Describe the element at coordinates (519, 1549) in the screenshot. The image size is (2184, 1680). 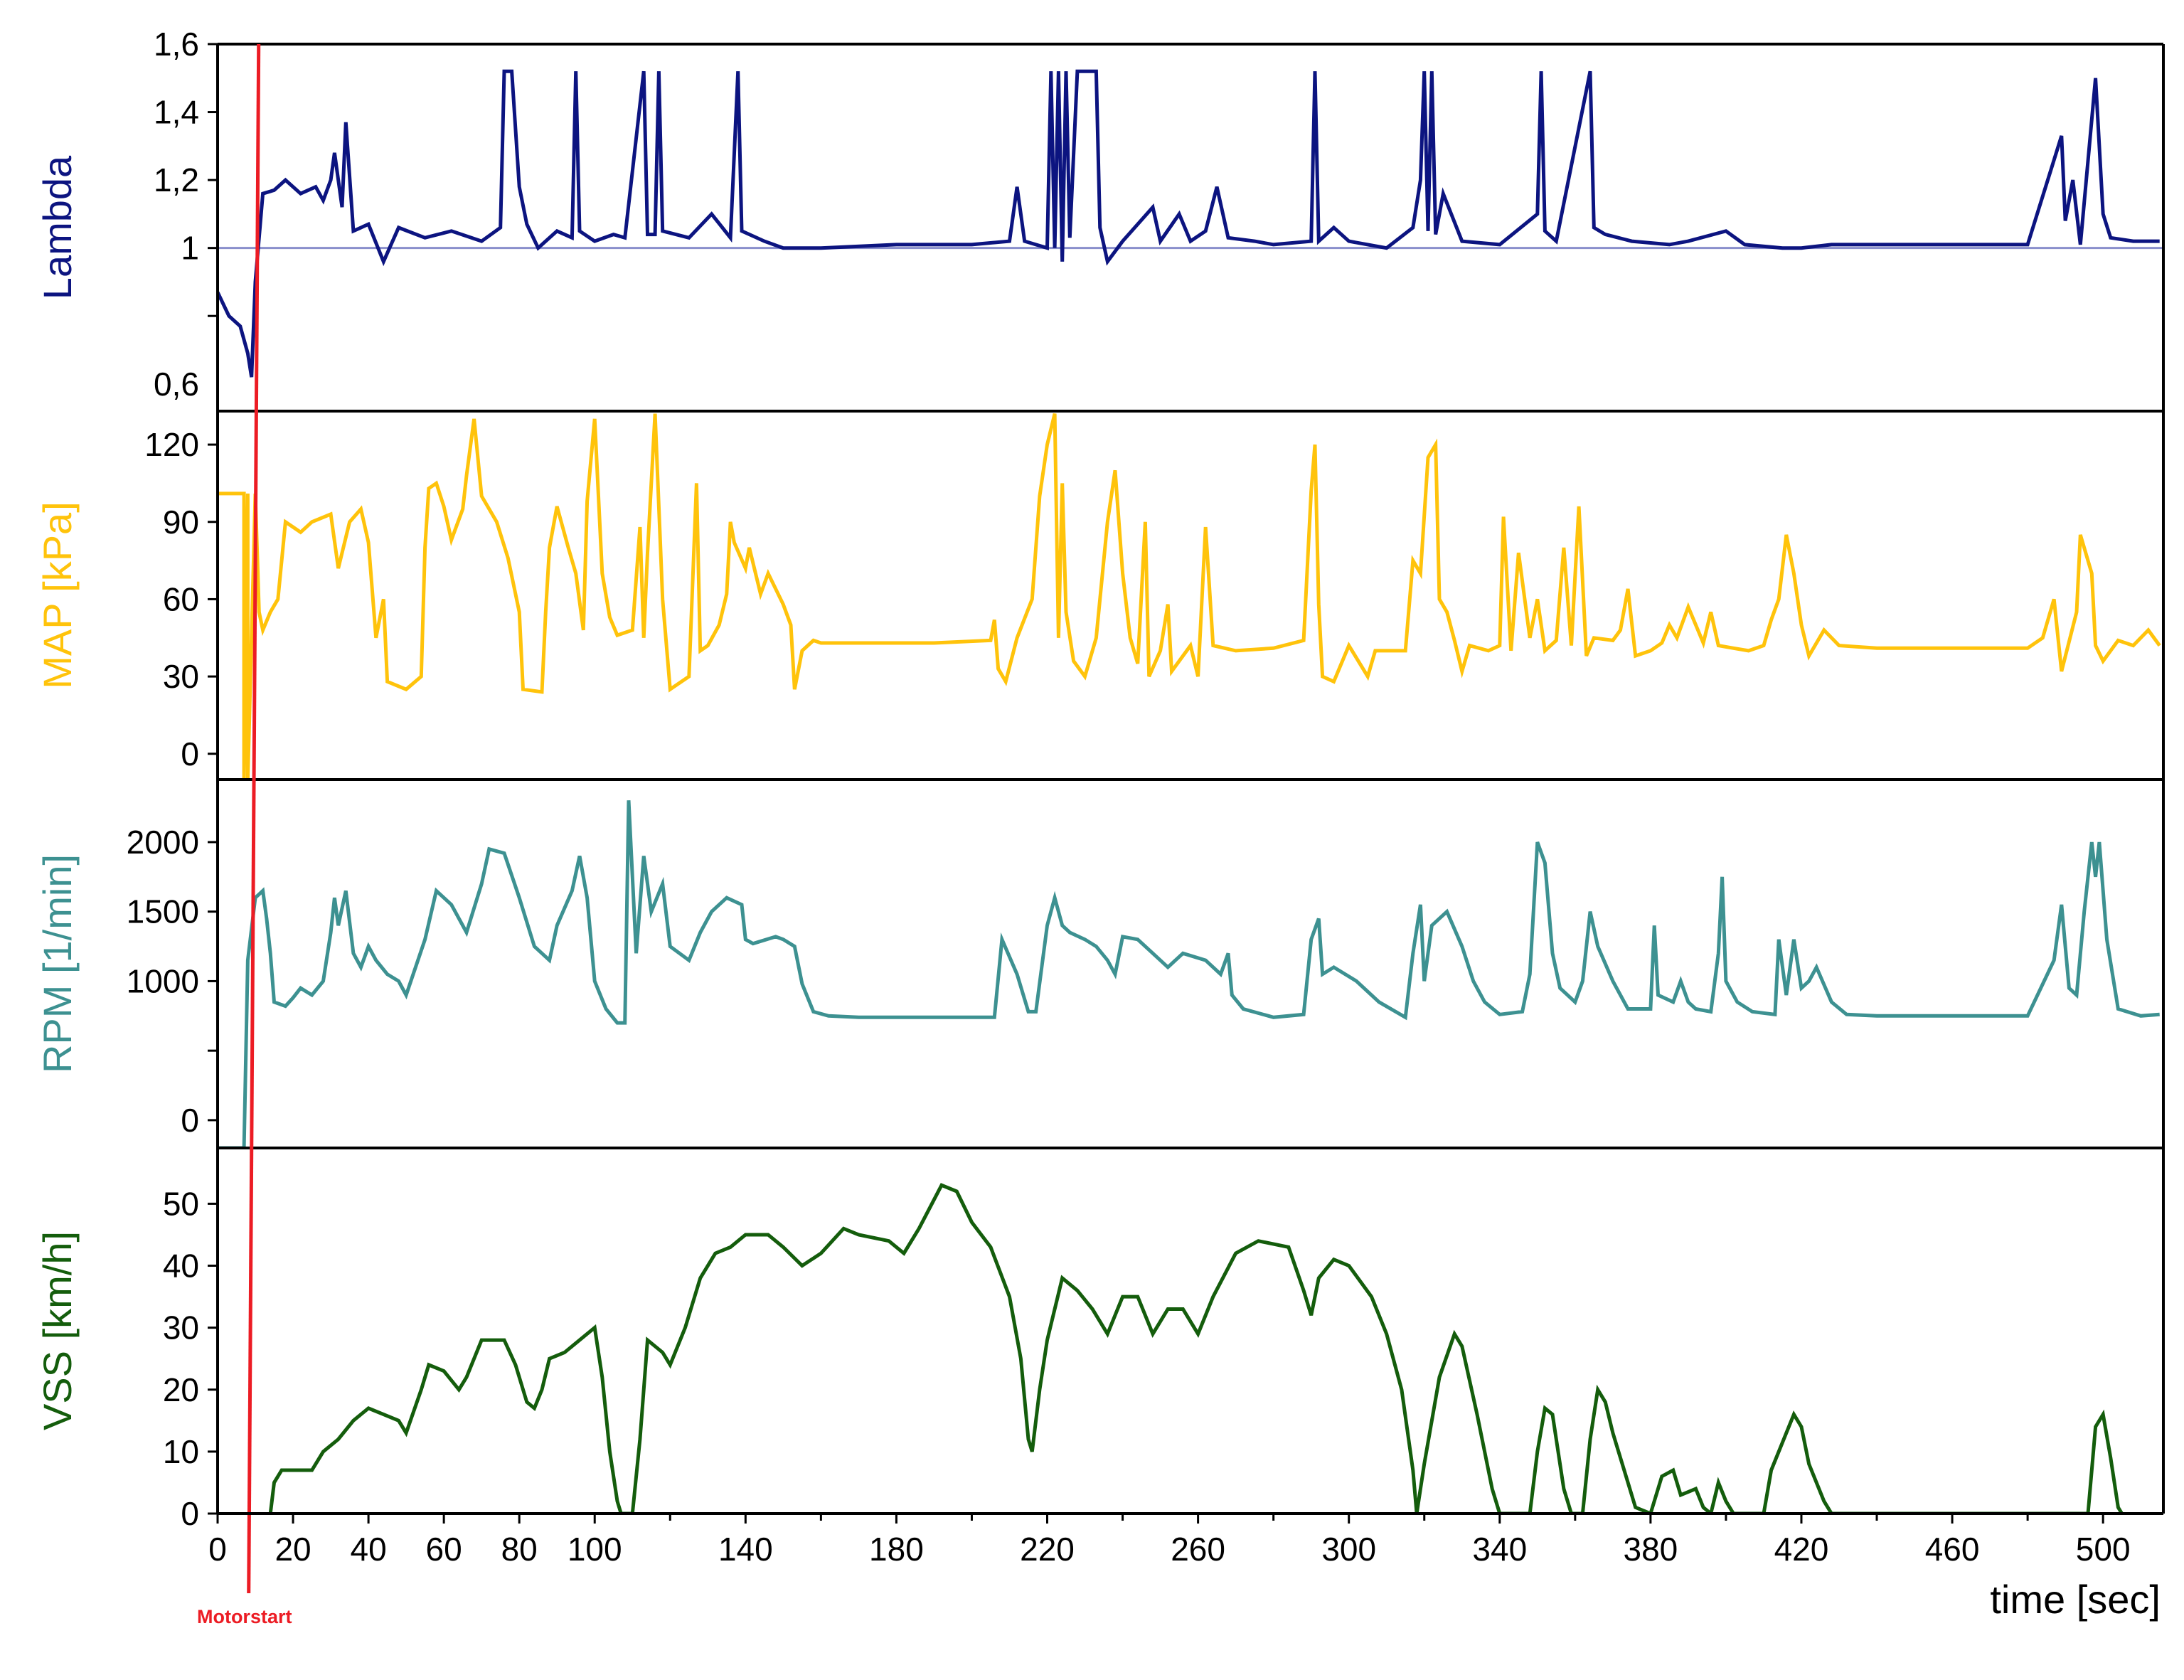
I see `x-tick-label: 80` at that location.